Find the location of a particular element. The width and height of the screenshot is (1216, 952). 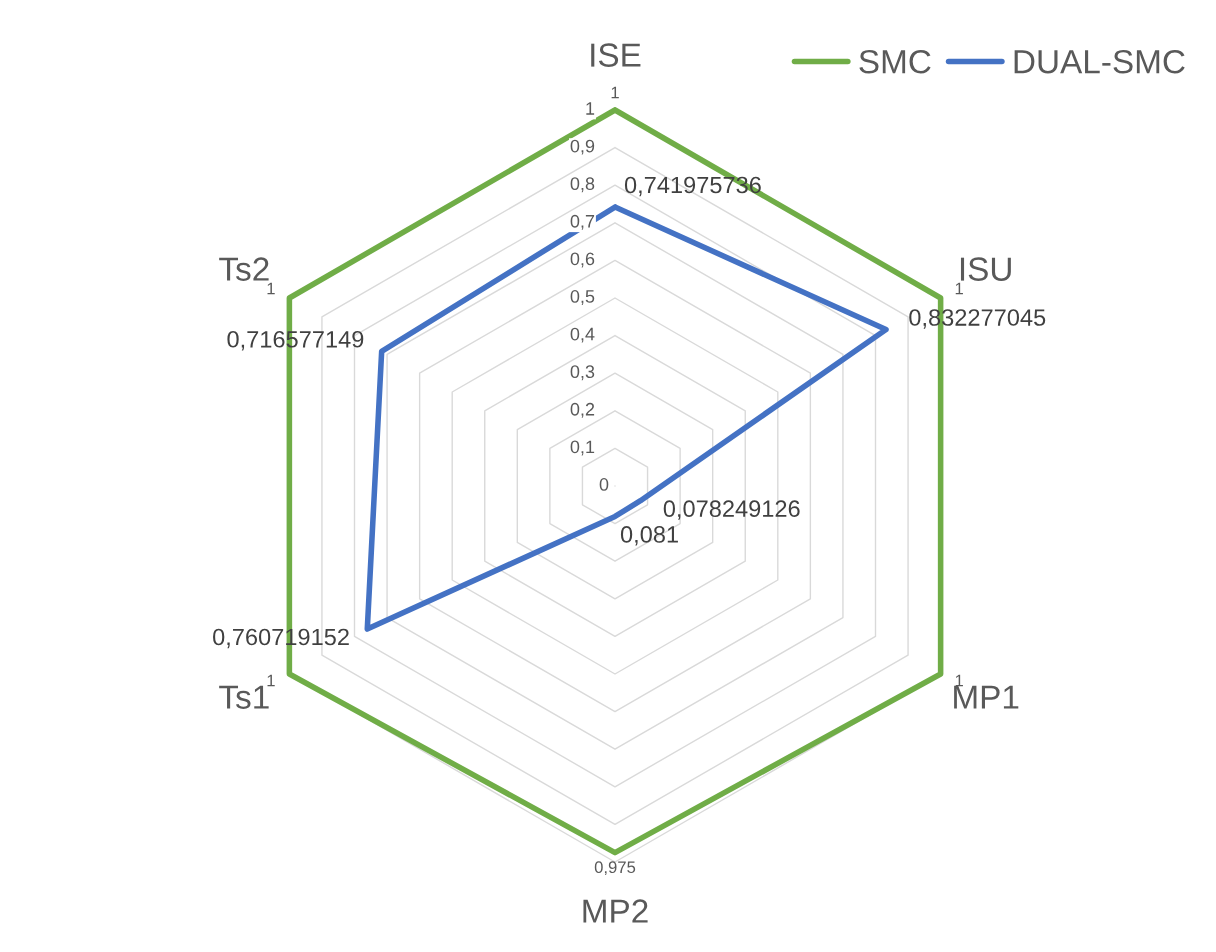

data-label: 0,081 is located at coordinates (649, 536).